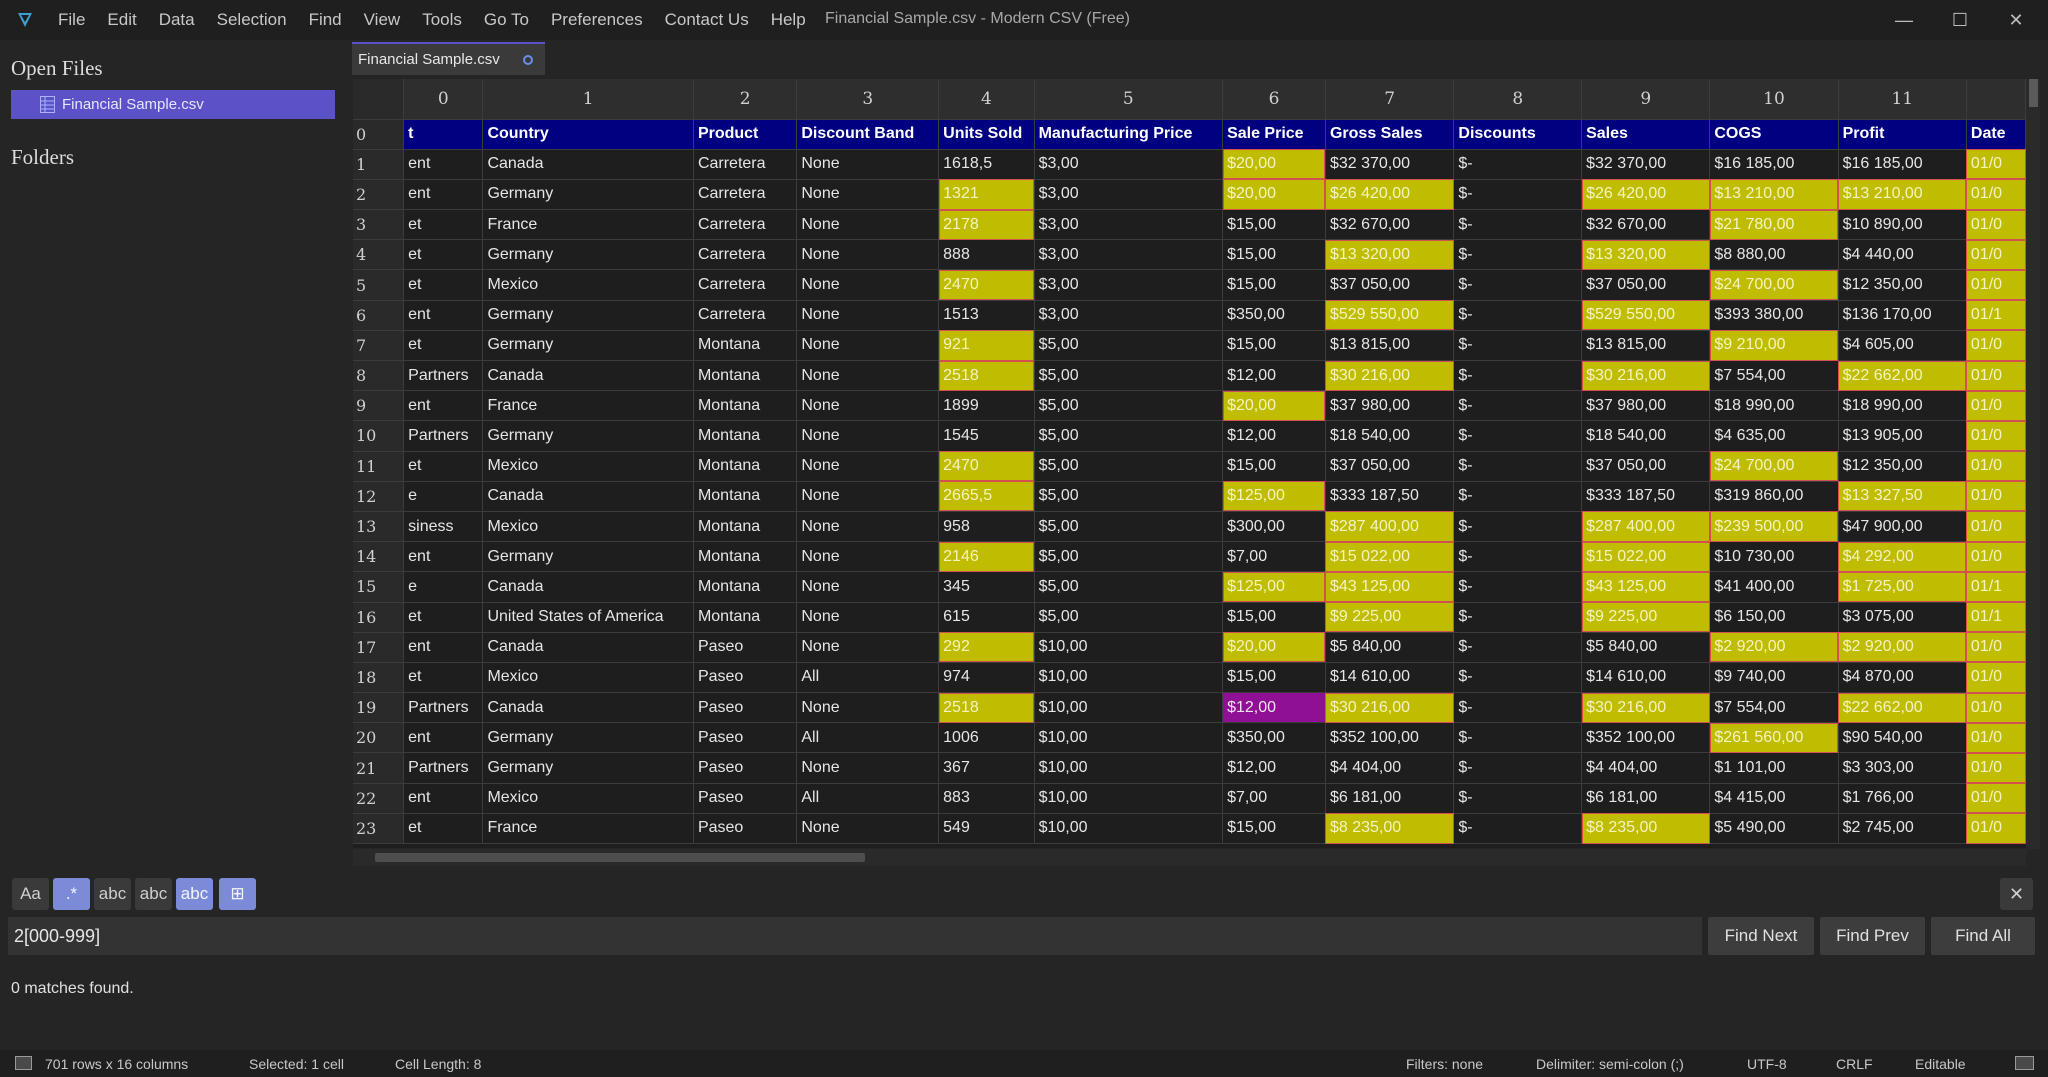 The height and width of the screenshot is (1077, 2048). I want to click on table-cell: $7 554,00, so click(1774, 376).